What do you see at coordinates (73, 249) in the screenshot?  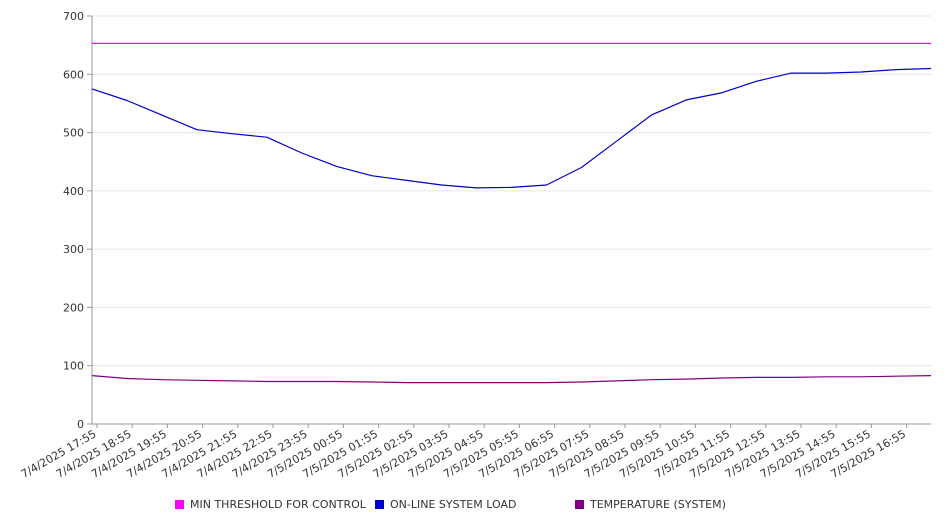 I see `y-tick-label: 300` at bounding box center [73, 249].